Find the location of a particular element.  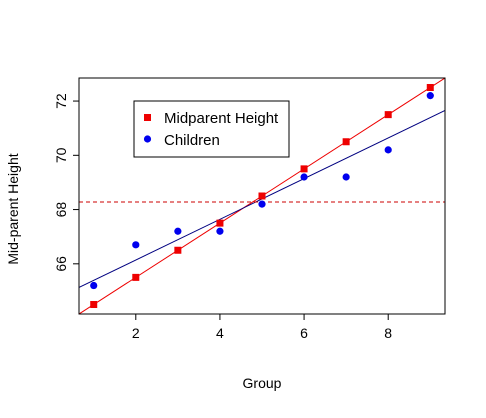

x-axis-title: Group is located at coordinates (262, 383).